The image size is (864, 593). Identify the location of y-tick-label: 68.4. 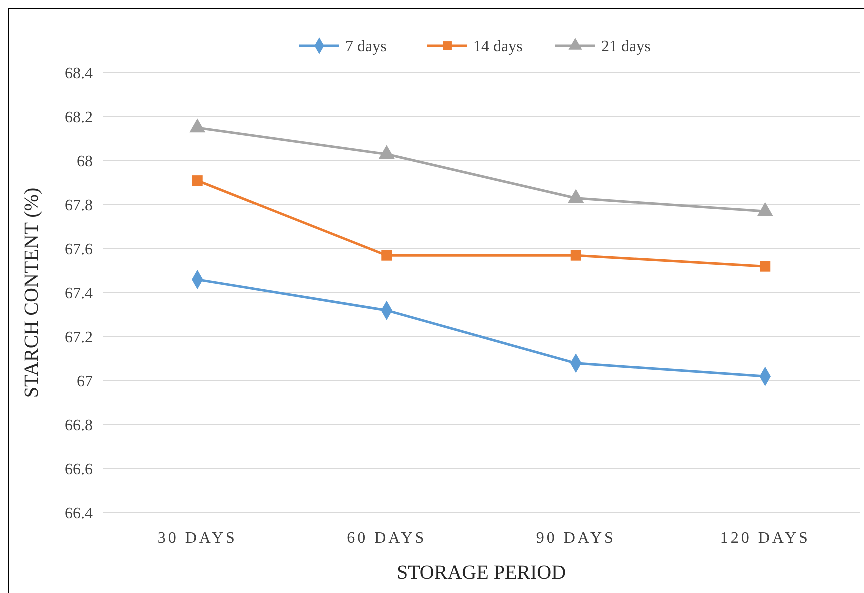
(79, 74).